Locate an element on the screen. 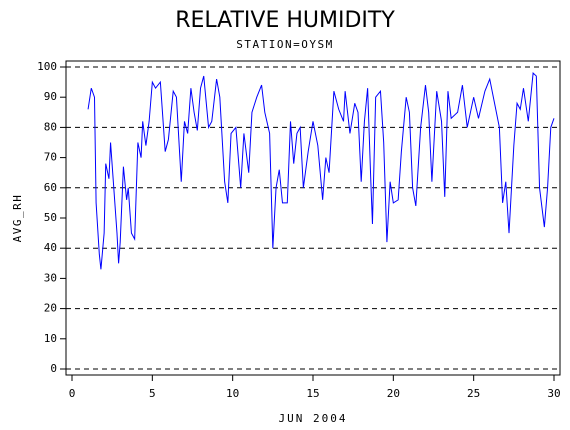 The image size is (570, 430). x-tick-label: 25 is located at coordinates (473, 393).